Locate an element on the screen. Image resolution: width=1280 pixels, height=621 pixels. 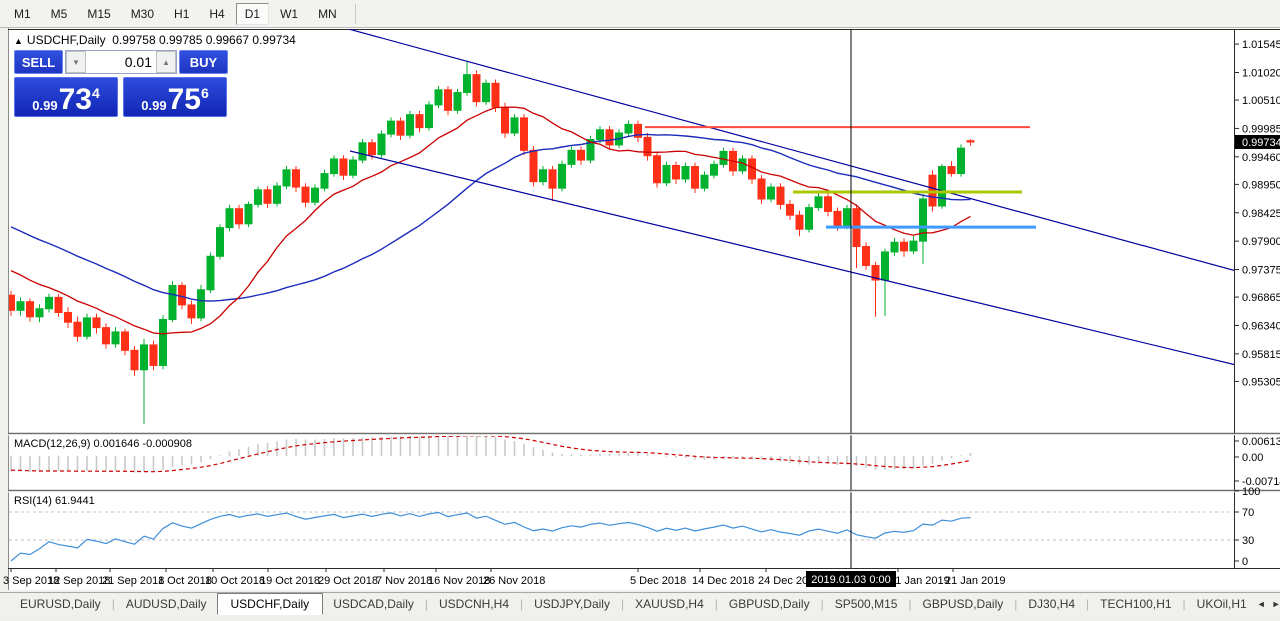
chart-tab-audusd-1: AUDUSD,Daily is located at coordinates (166, 604).